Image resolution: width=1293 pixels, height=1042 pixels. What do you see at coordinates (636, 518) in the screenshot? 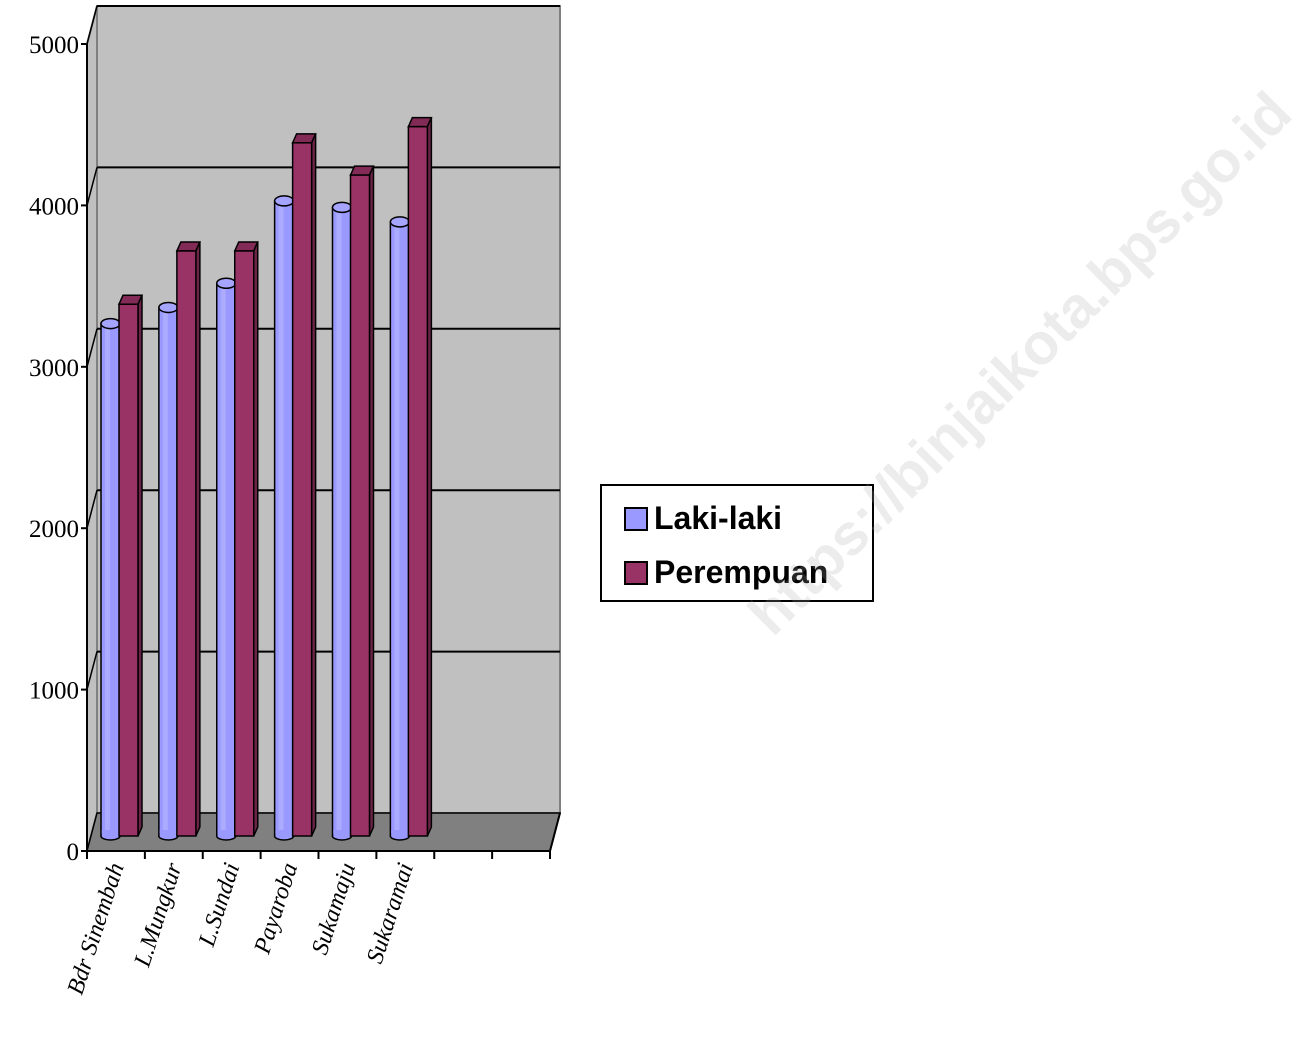
I see `legend-swatch-laki-laki` at bounding box center [636, 518].